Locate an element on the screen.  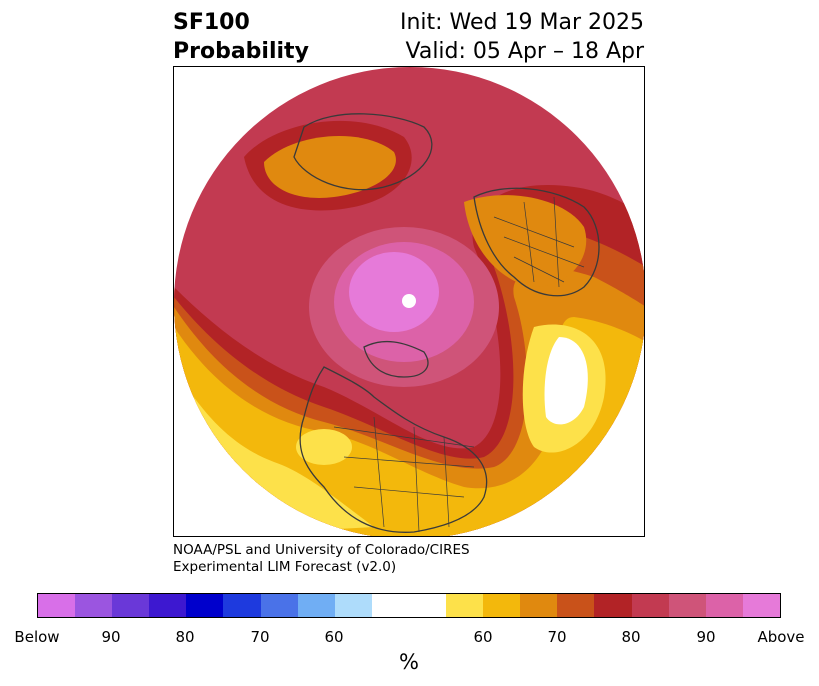
init-date: Init: Wed 19 Mar 2025 is located at coordinates (521, 22).